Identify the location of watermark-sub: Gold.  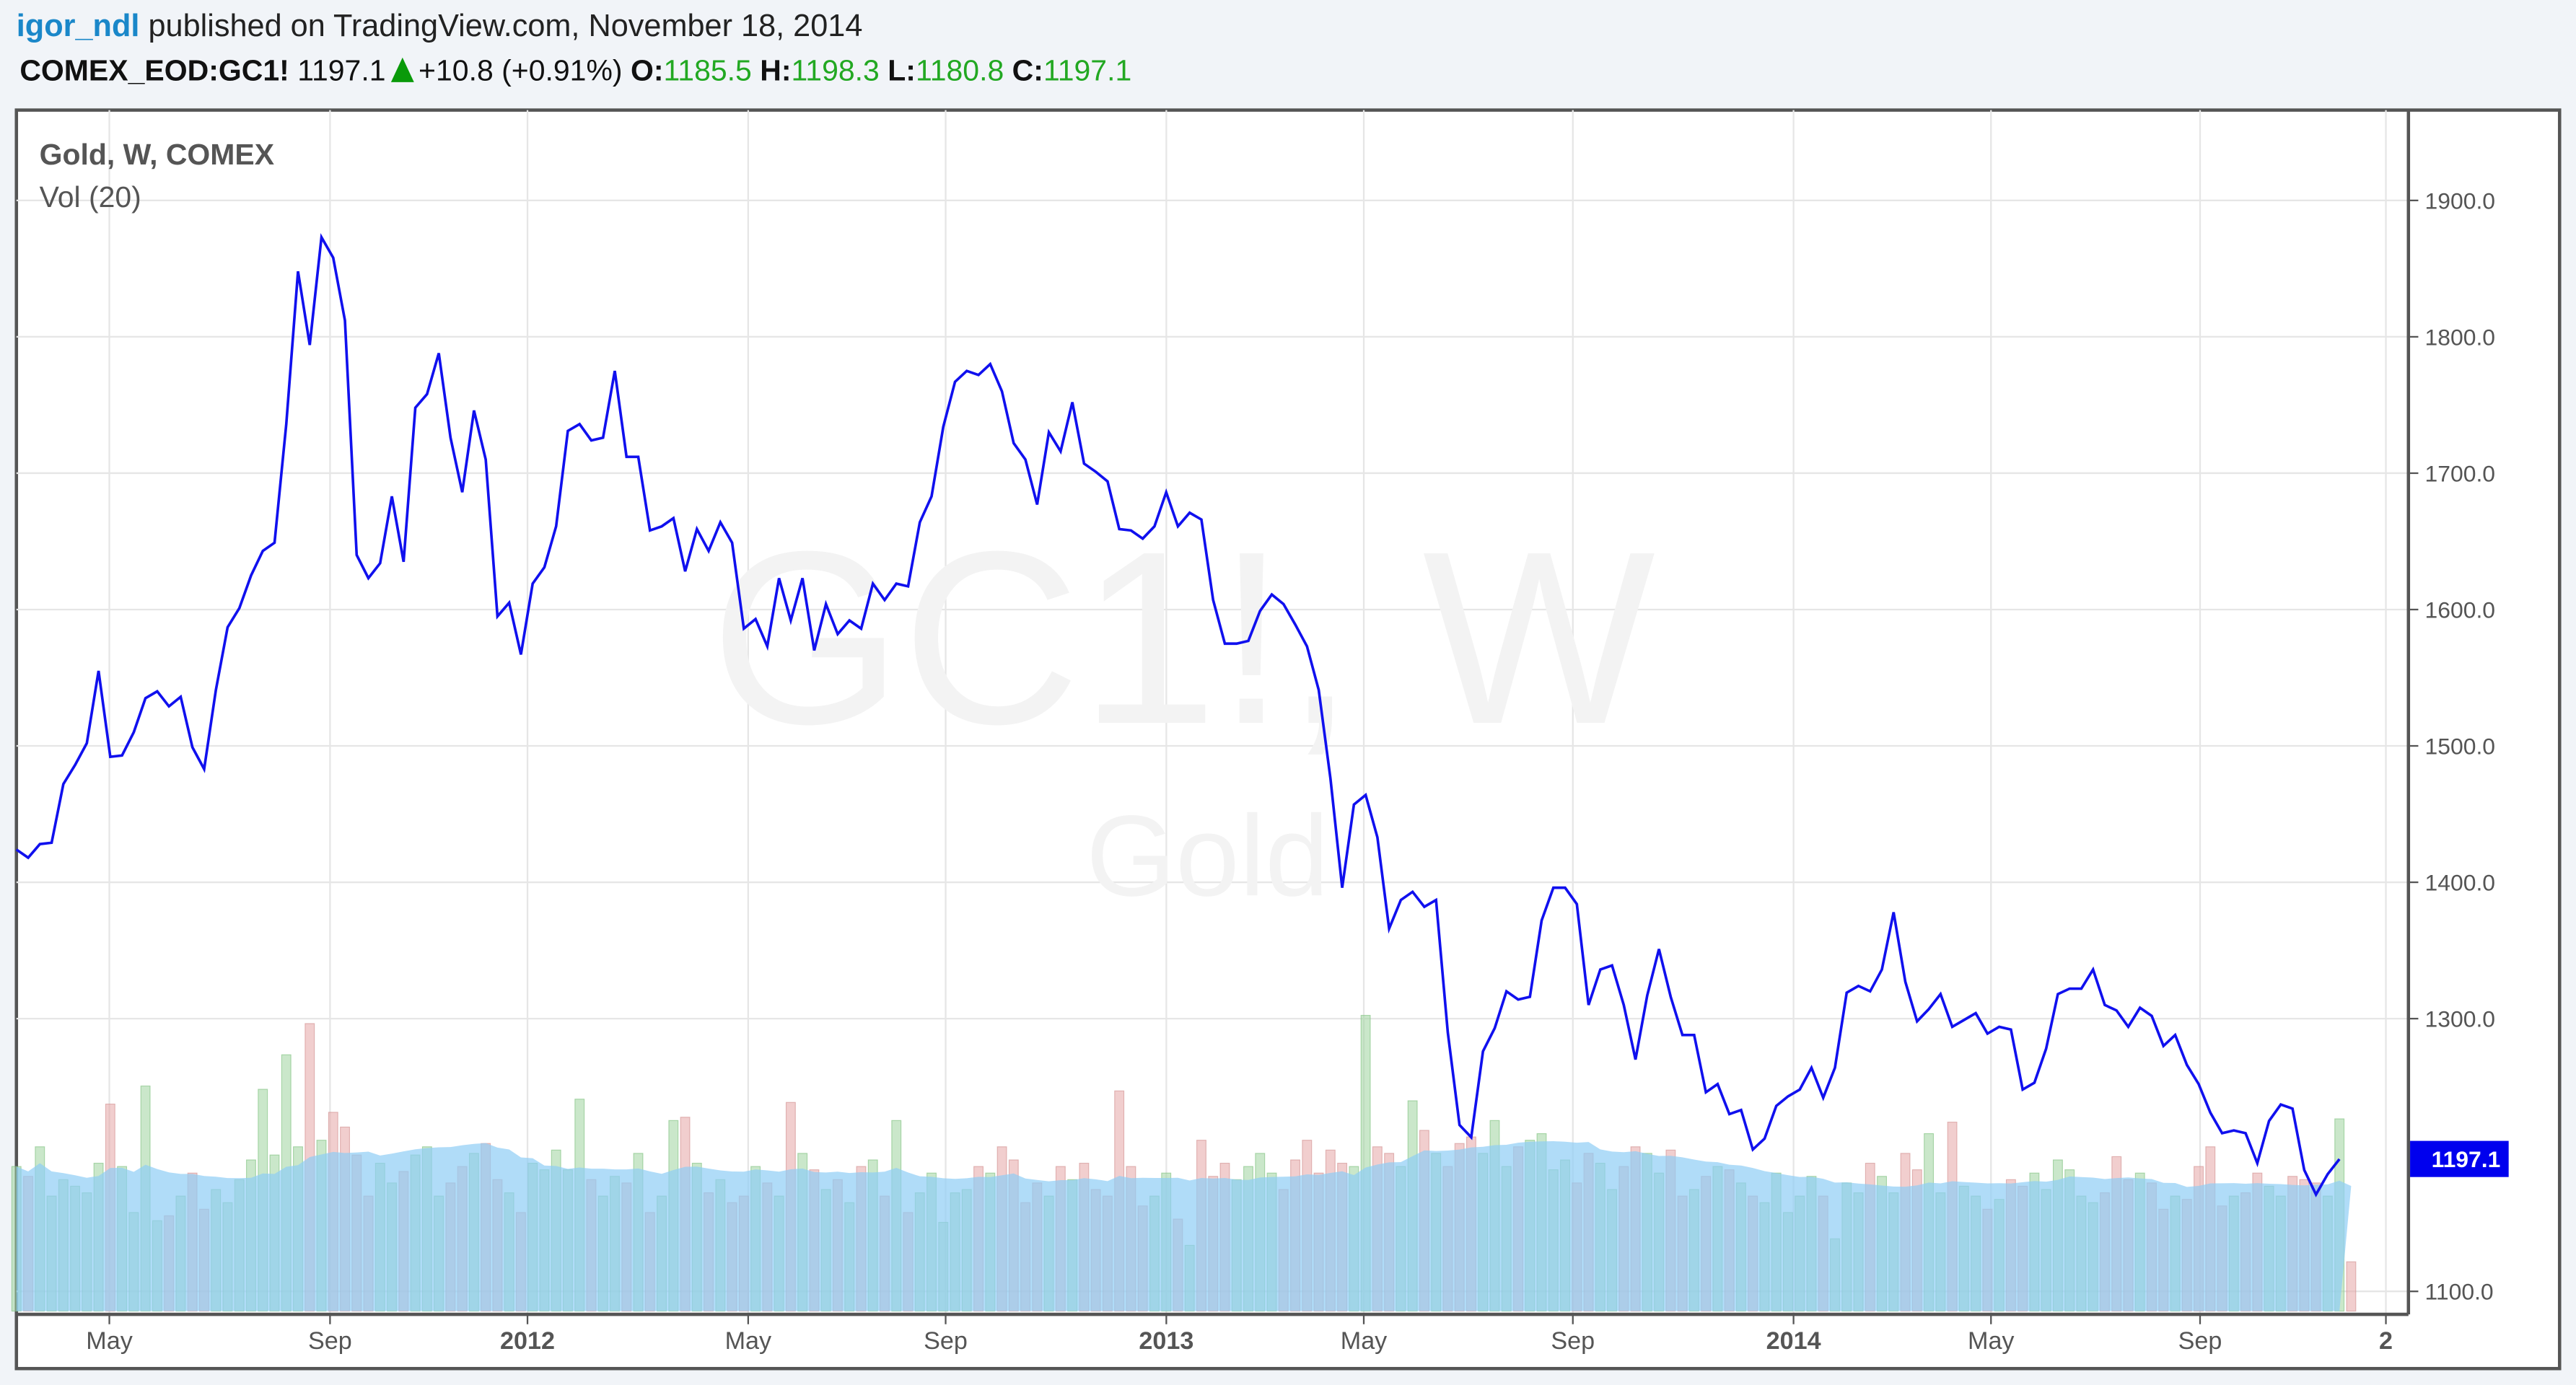
(1207, 855).